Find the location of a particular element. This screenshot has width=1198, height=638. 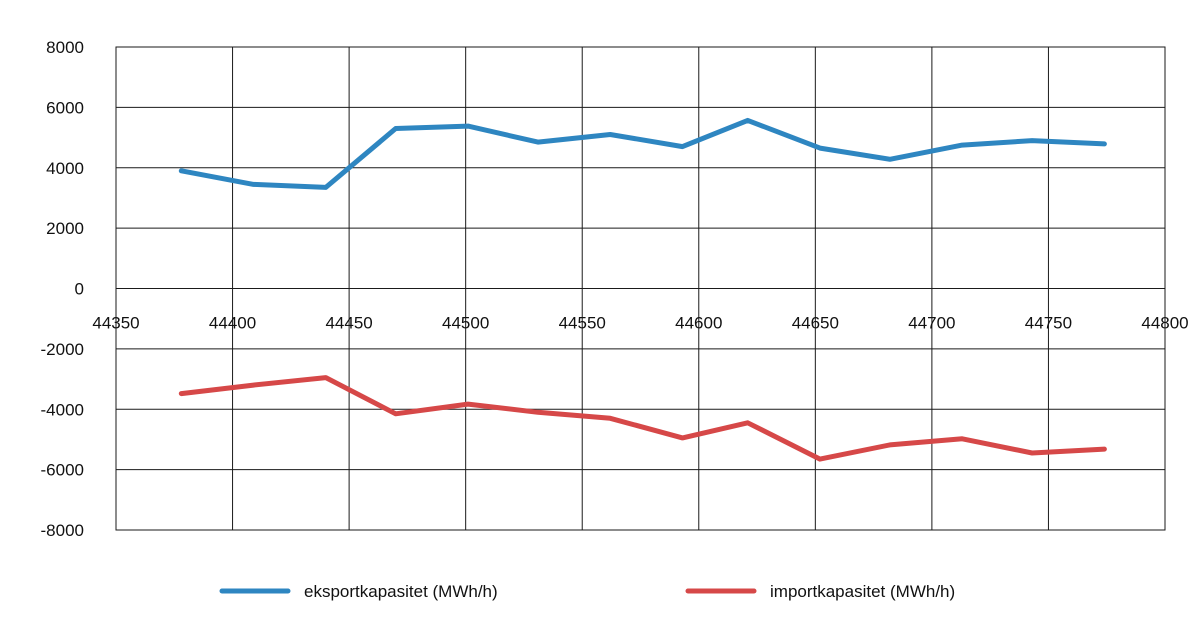

y-tick-label: -8000 is located at coordinates (62, 530).